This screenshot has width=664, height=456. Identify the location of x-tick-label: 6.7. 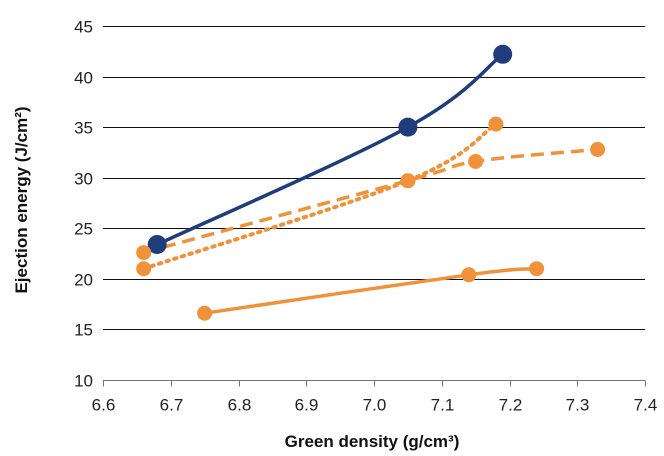
(172, 405).